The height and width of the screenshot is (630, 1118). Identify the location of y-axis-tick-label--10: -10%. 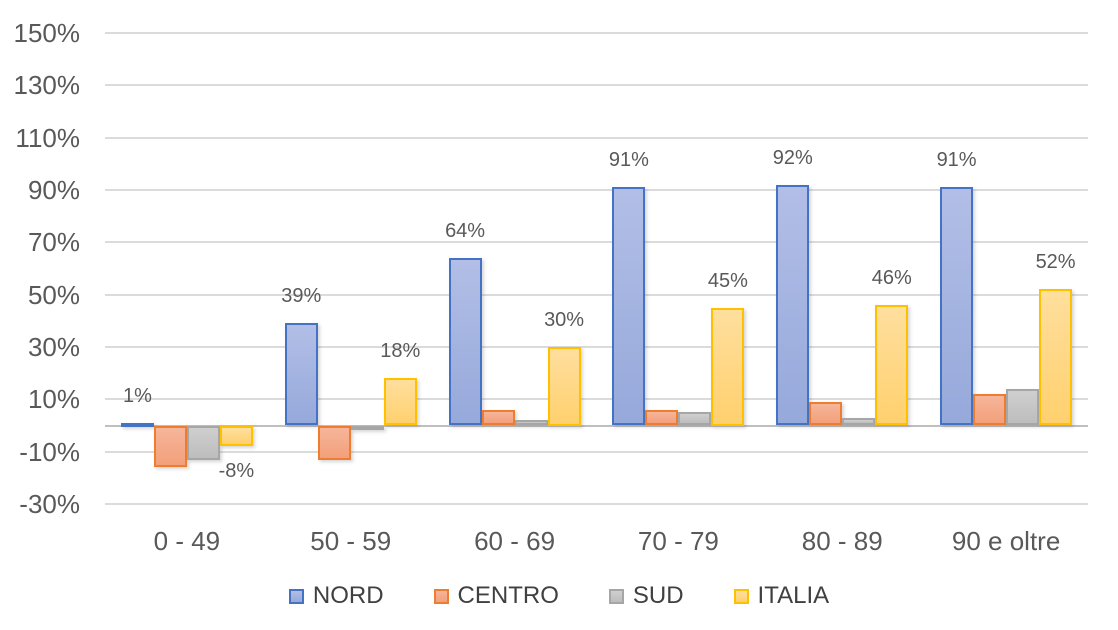
(49, 451).